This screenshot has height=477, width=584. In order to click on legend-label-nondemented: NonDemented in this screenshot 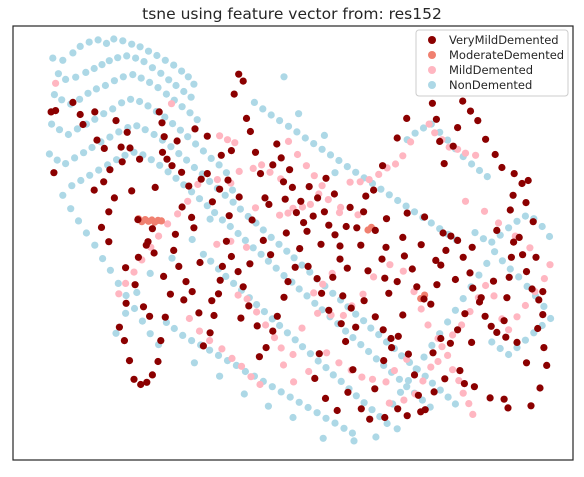, I will do `click(490, 85)`.